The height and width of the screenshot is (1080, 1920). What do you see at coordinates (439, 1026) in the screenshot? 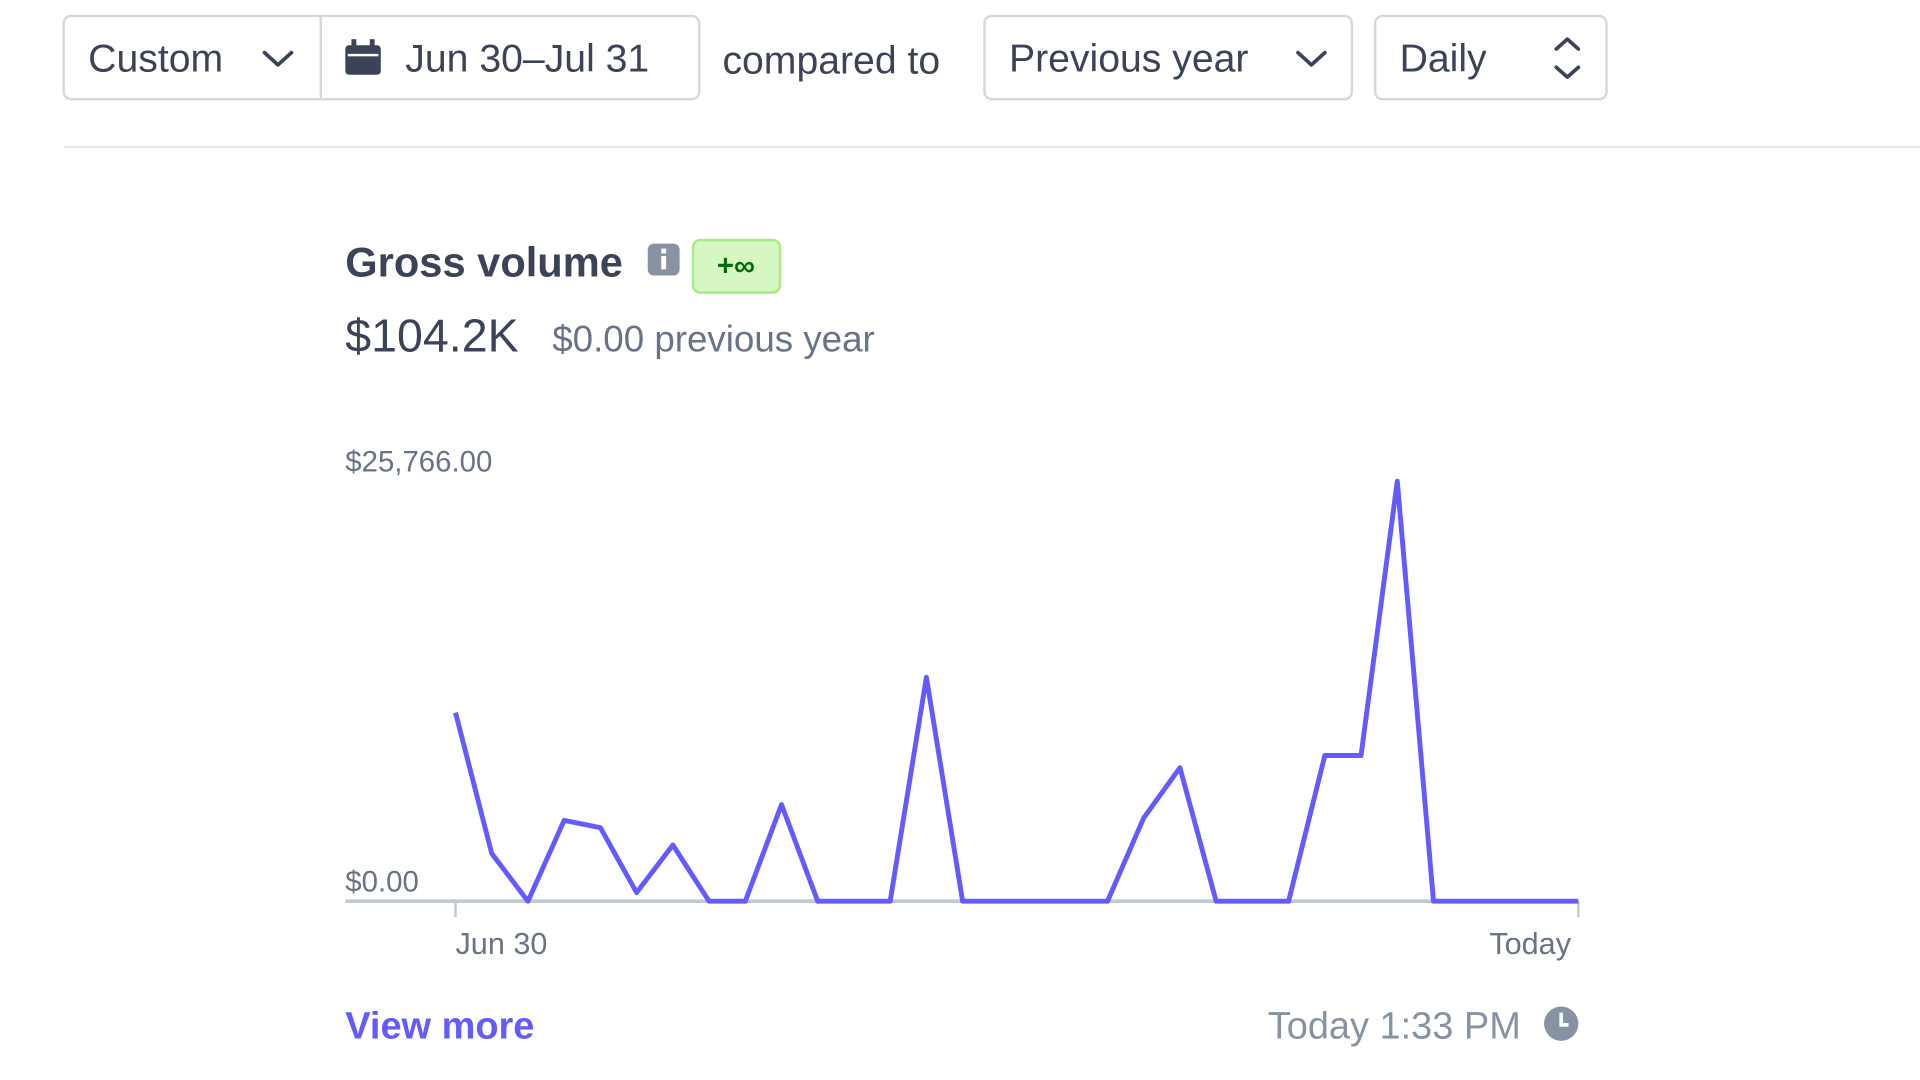
I see `view-more-link: View more` at bounding box center [439, 1026].